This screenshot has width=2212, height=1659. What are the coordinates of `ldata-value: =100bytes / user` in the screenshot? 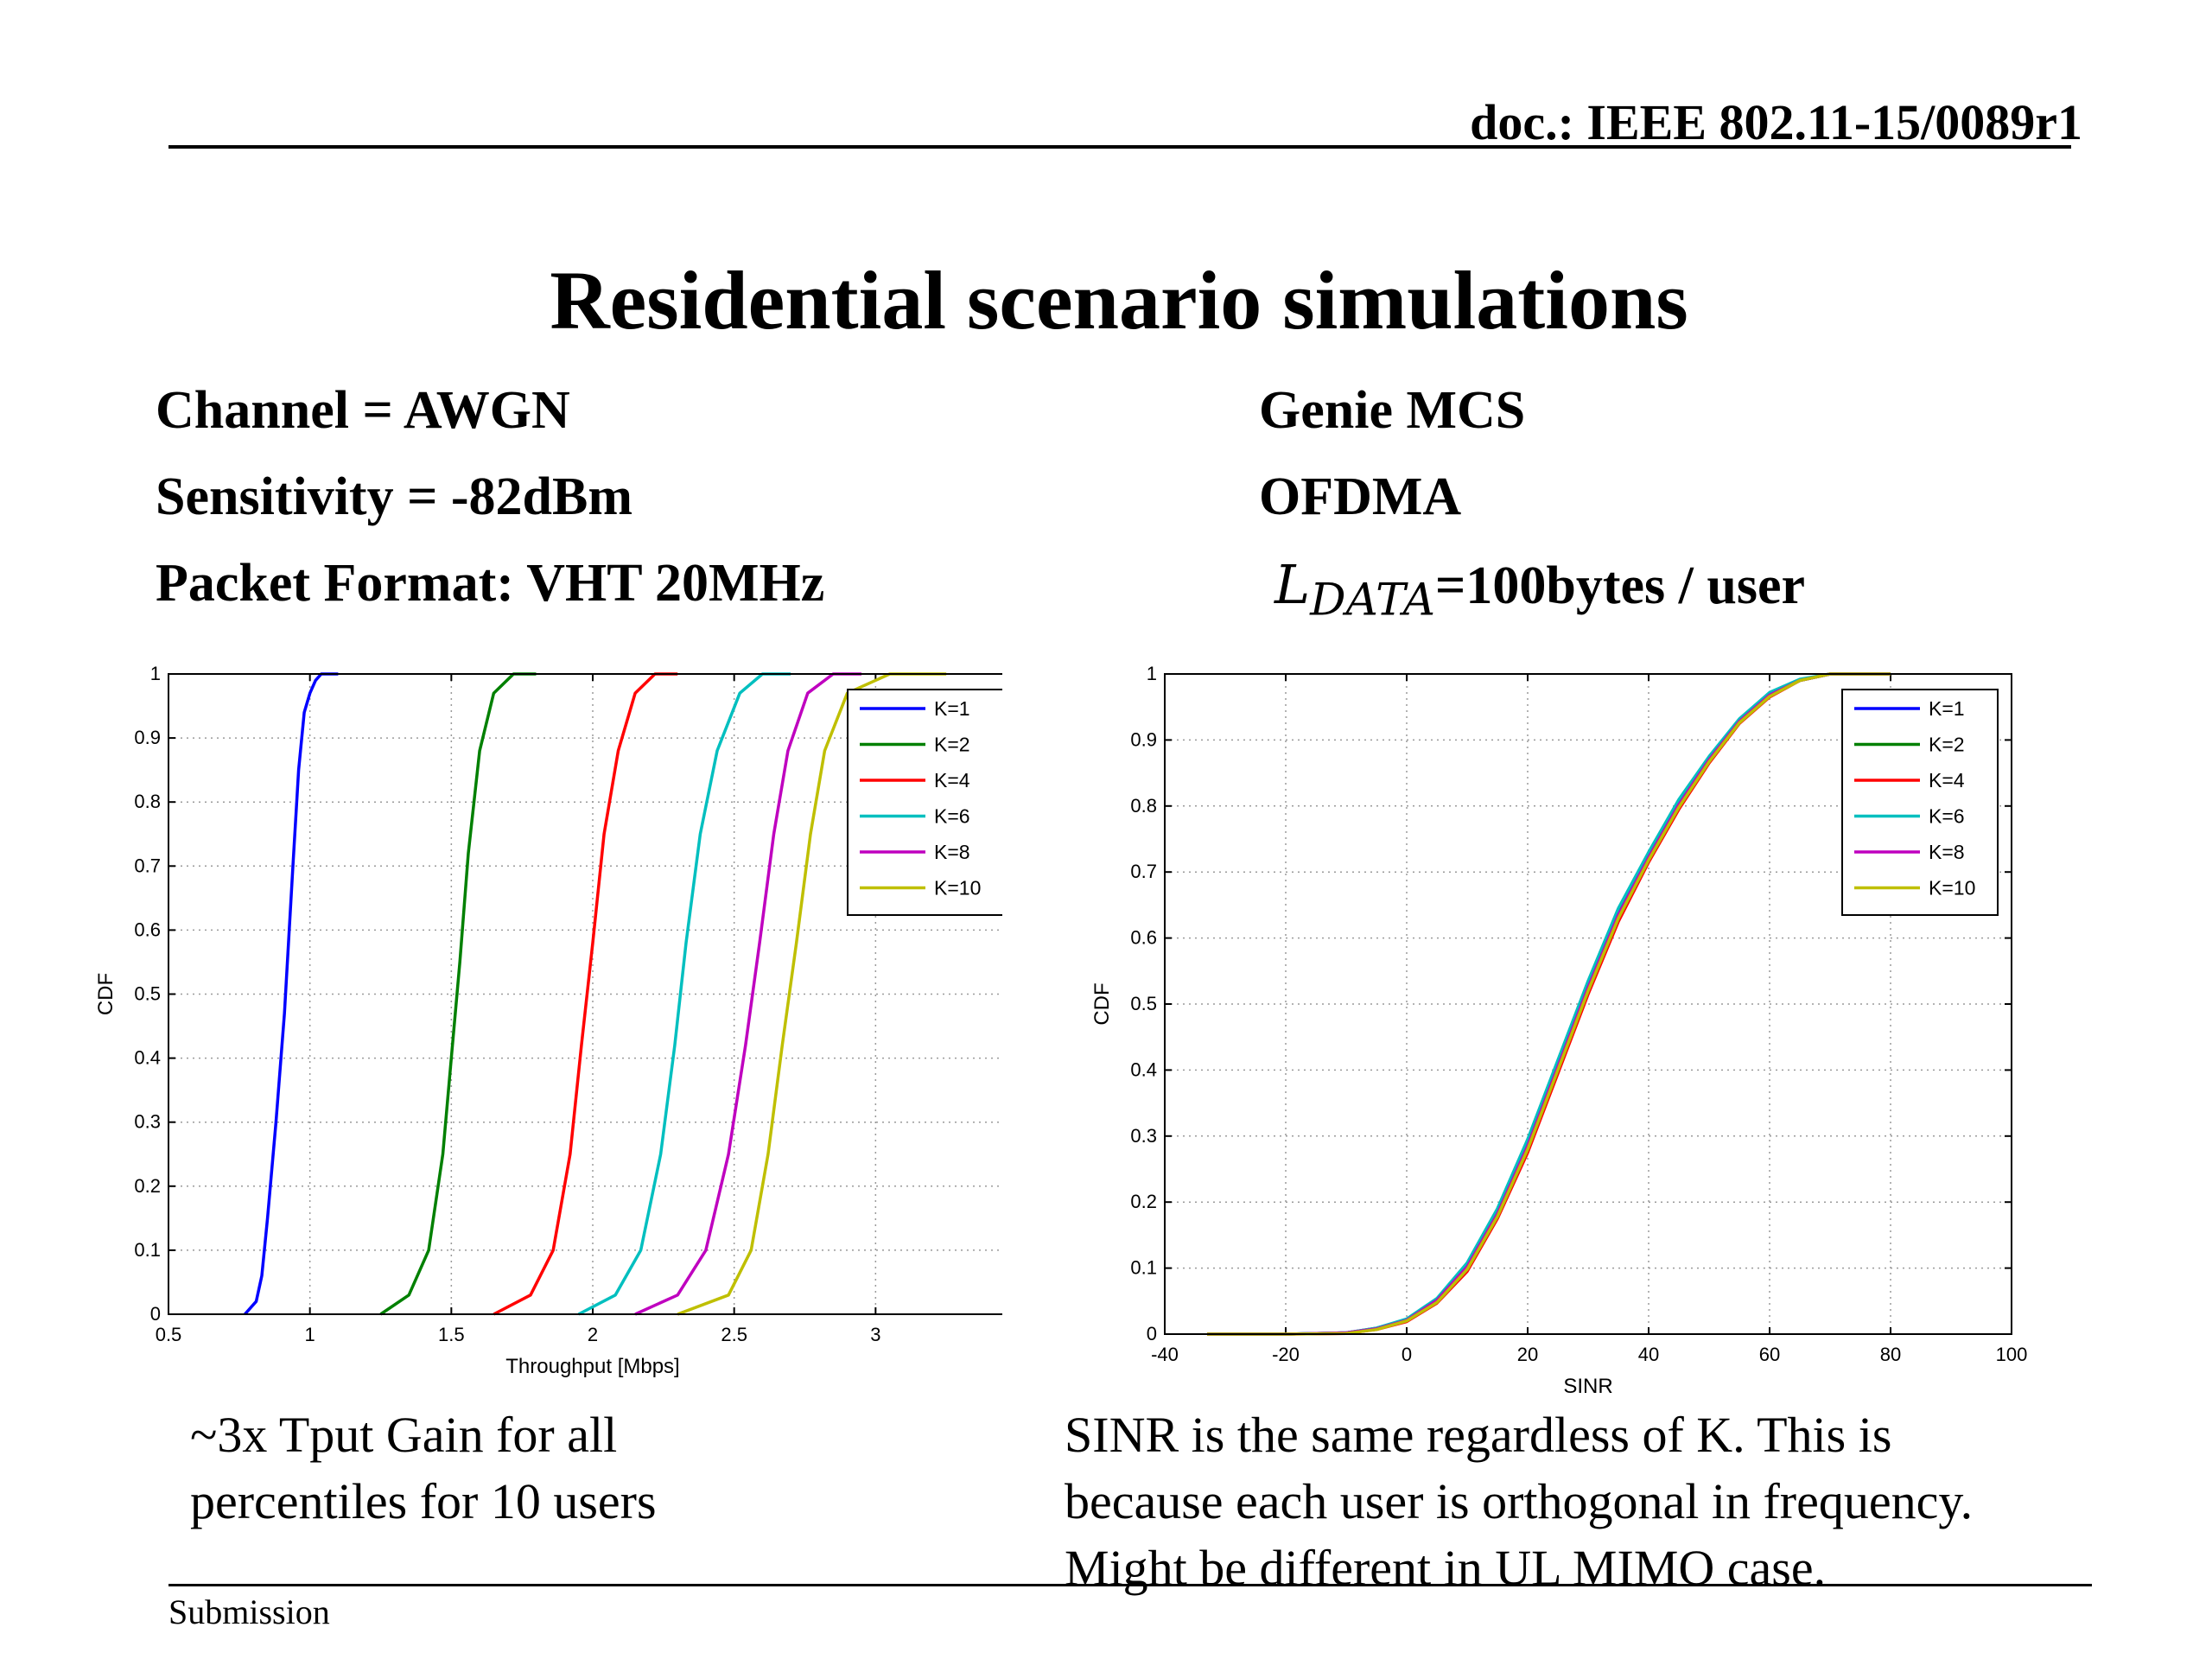 It's located at (1620, 585).